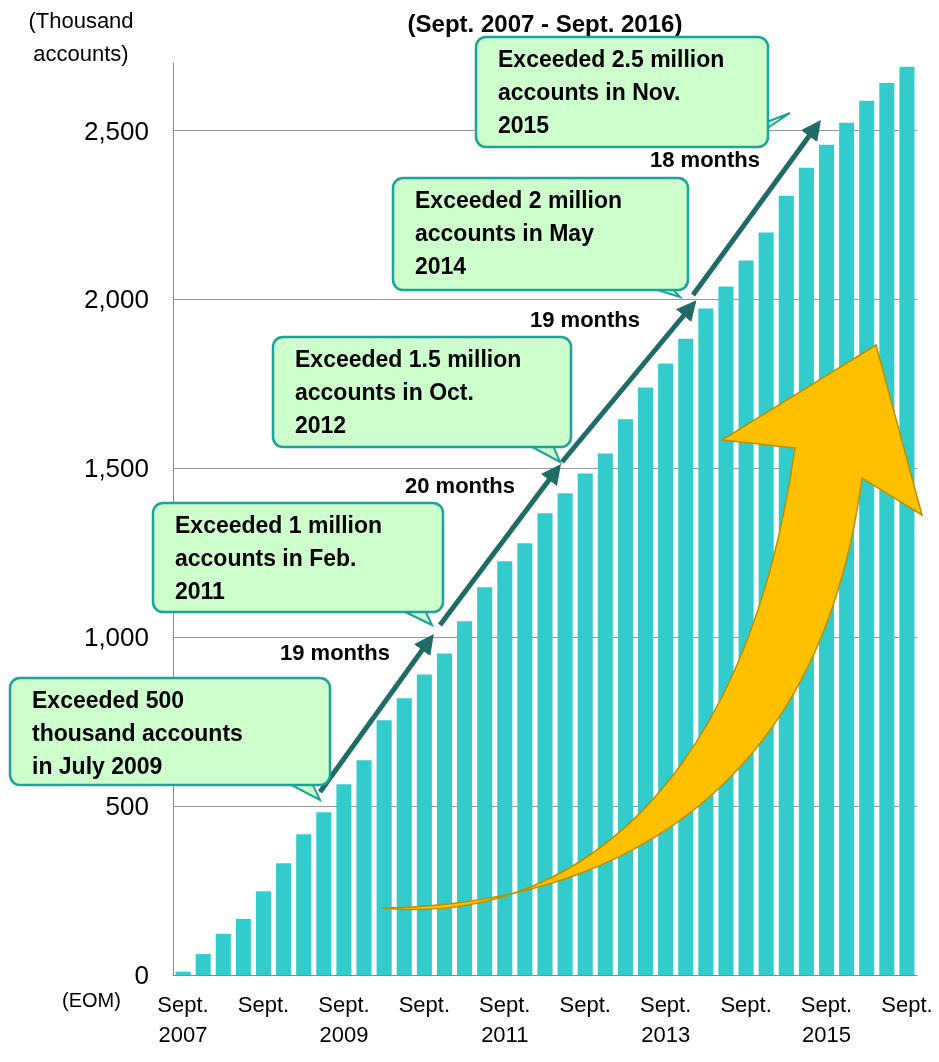  I want to click on x-tick-label: Sept. 2013, so click(665, 1019).